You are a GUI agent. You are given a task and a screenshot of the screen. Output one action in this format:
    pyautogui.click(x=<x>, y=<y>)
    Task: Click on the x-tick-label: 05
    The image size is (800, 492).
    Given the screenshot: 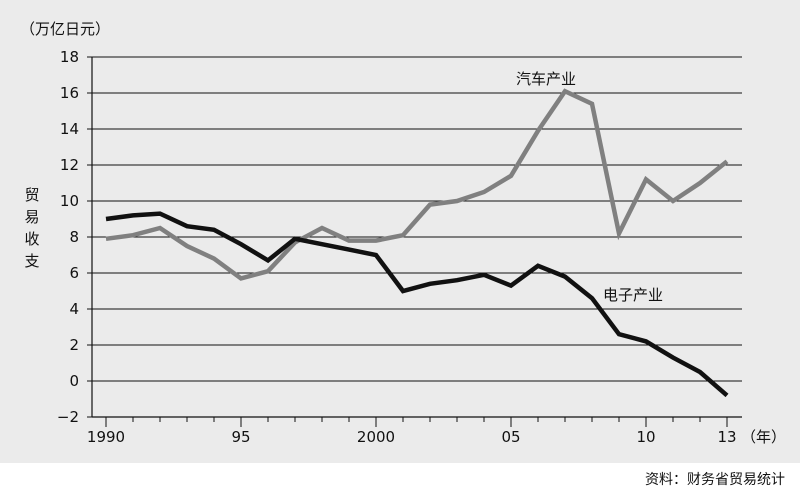 What is the action you would take?
    pyautogui.click(x=510, y=437)
    